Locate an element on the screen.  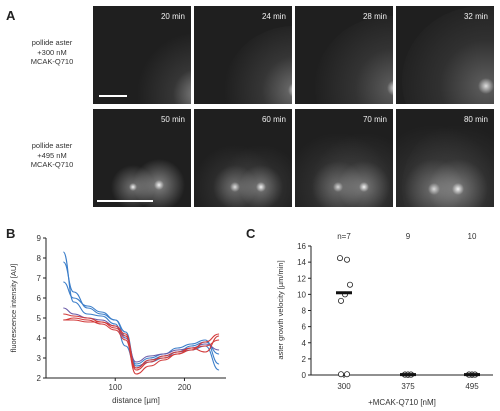
time-label: 24 min is located at coordinates (273, 16).